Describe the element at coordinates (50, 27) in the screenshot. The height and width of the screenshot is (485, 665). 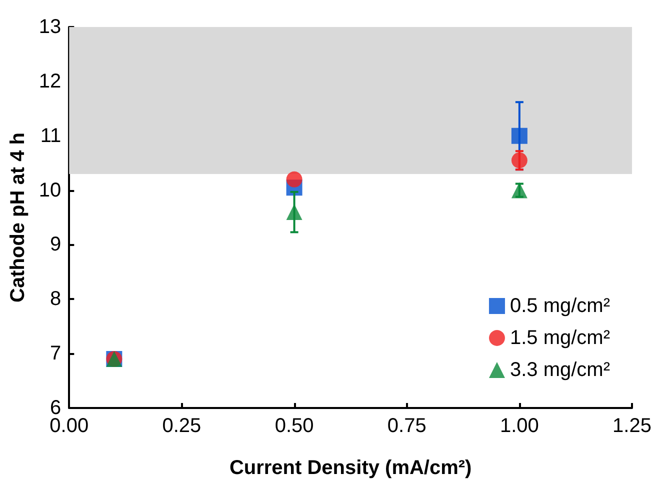
I see `y-tick-label: 13` at that location.